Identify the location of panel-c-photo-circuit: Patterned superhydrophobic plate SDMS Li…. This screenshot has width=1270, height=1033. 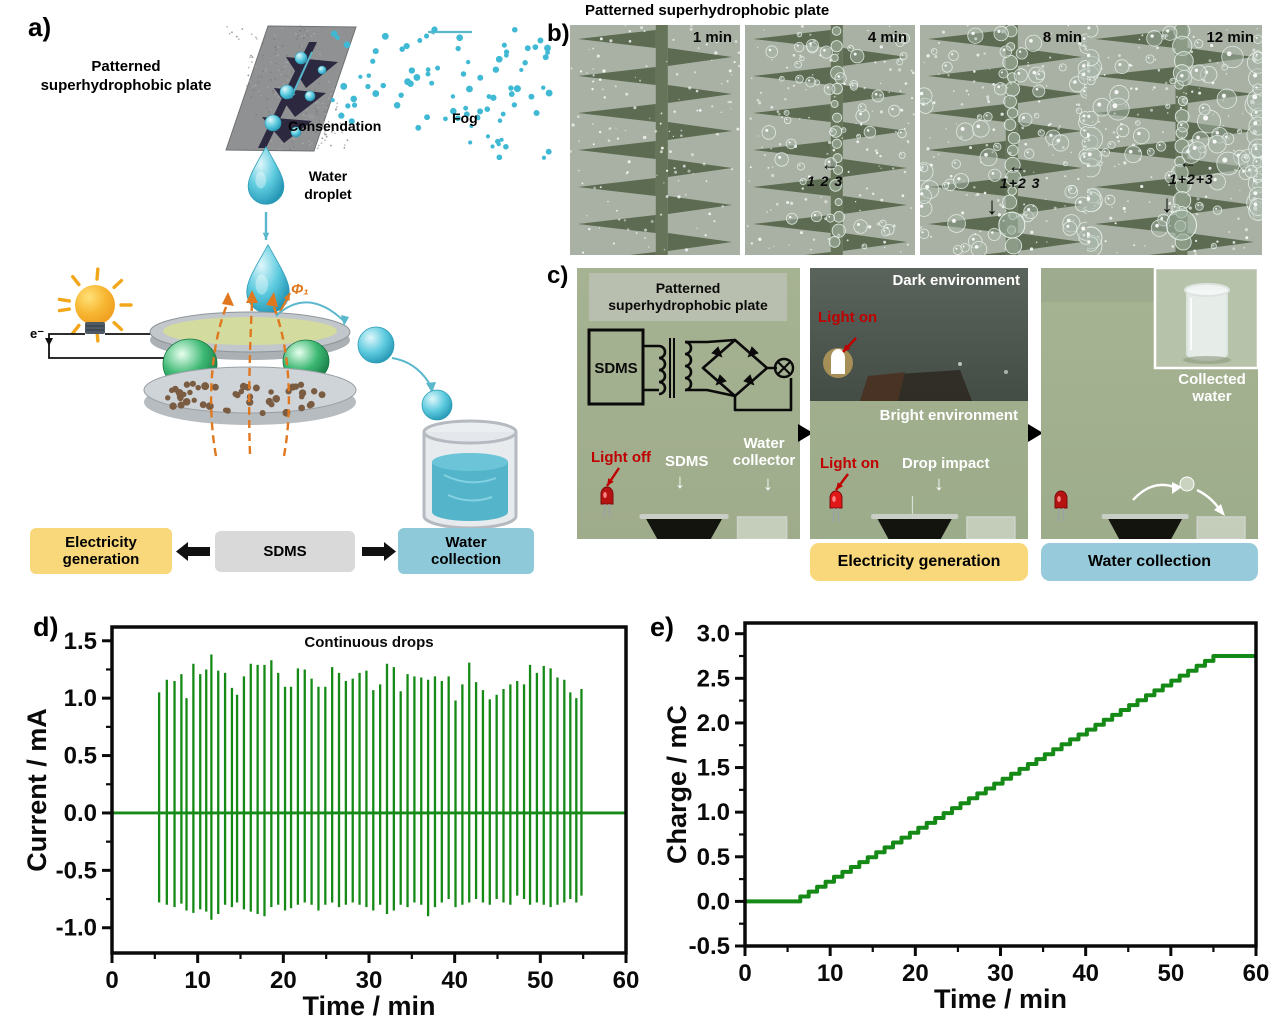
(688, 403).